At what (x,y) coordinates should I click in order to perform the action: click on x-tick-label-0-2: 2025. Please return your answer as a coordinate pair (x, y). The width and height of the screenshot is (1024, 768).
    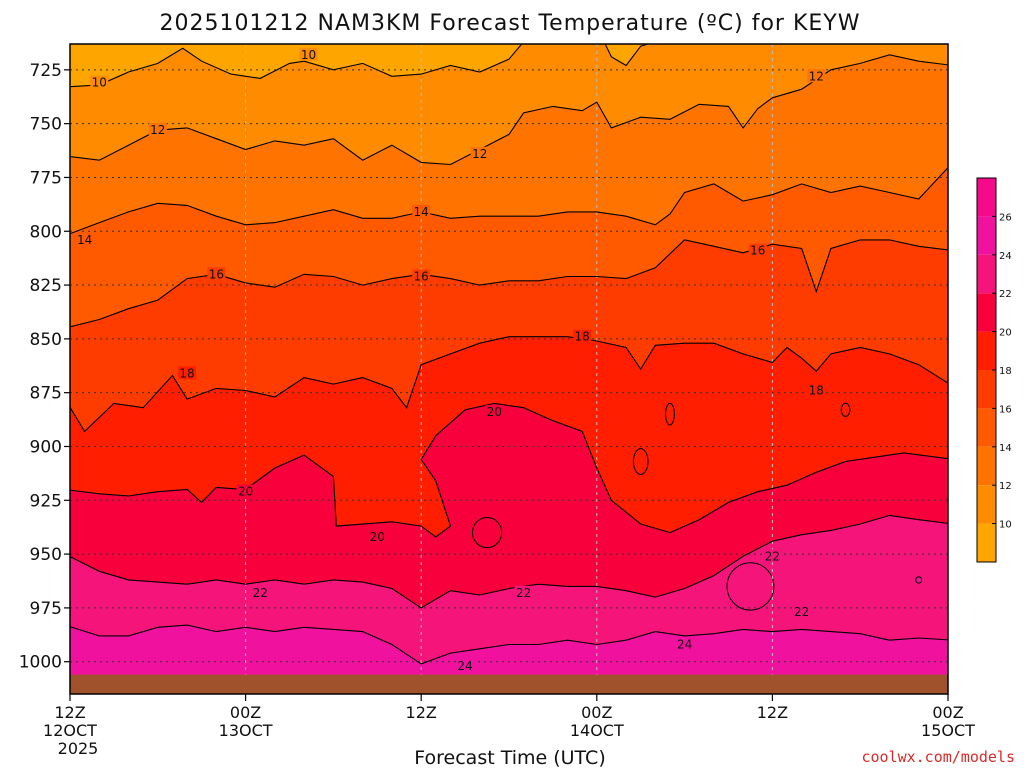
    Looking at the image, I should click on (78, 748).